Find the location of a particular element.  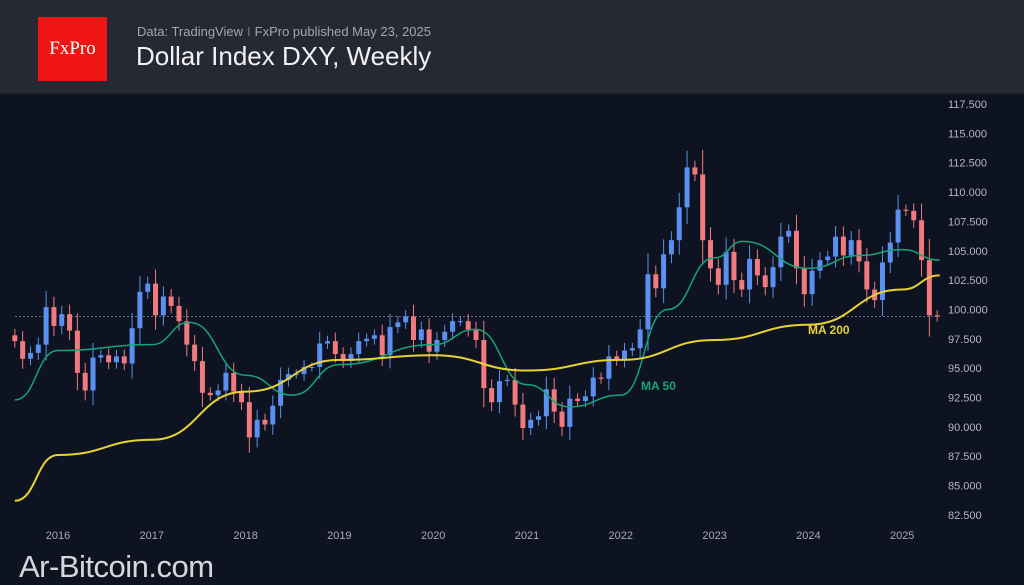

chart-title: Dollar Index DXY, Weekly is located at coordinates (284, 56).